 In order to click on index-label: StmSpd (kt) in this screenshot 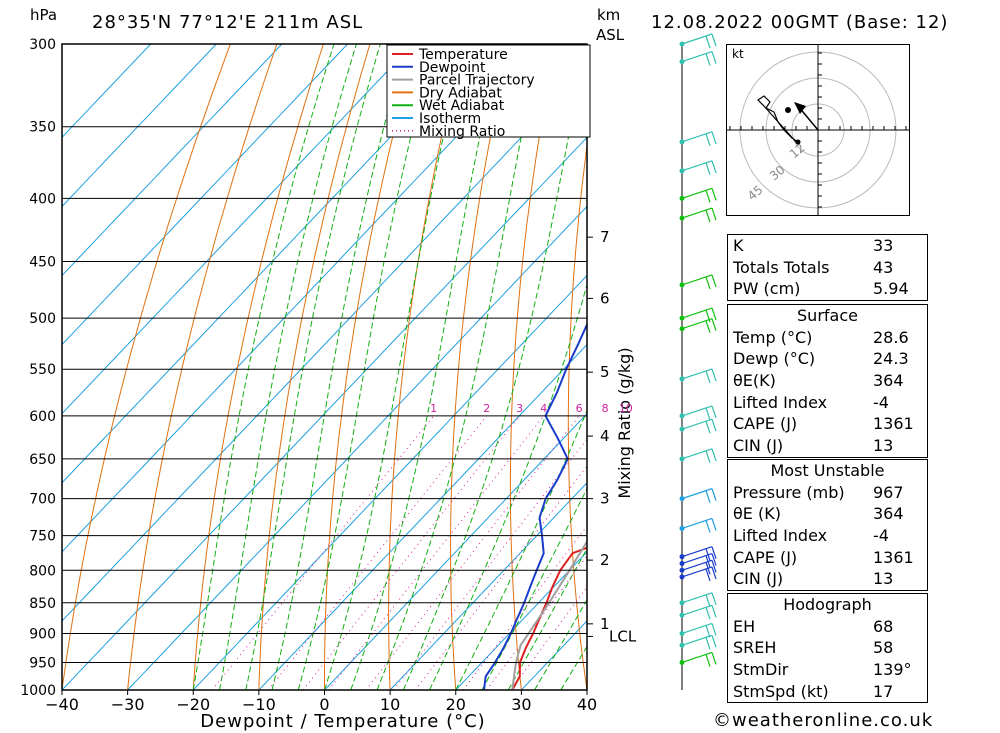, I will do `click(781, 691)`.